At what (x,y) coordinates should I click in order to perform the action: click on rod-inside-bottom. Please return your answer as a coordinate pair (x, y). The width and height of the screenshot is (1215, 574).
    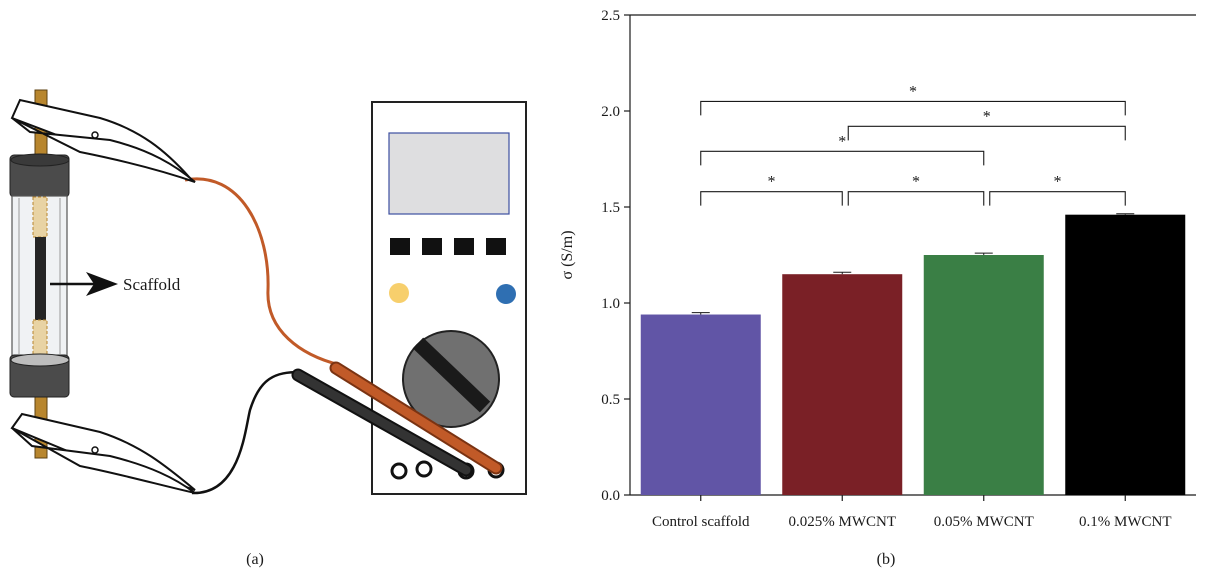
    Looking at the image, I should click on (40, 339).